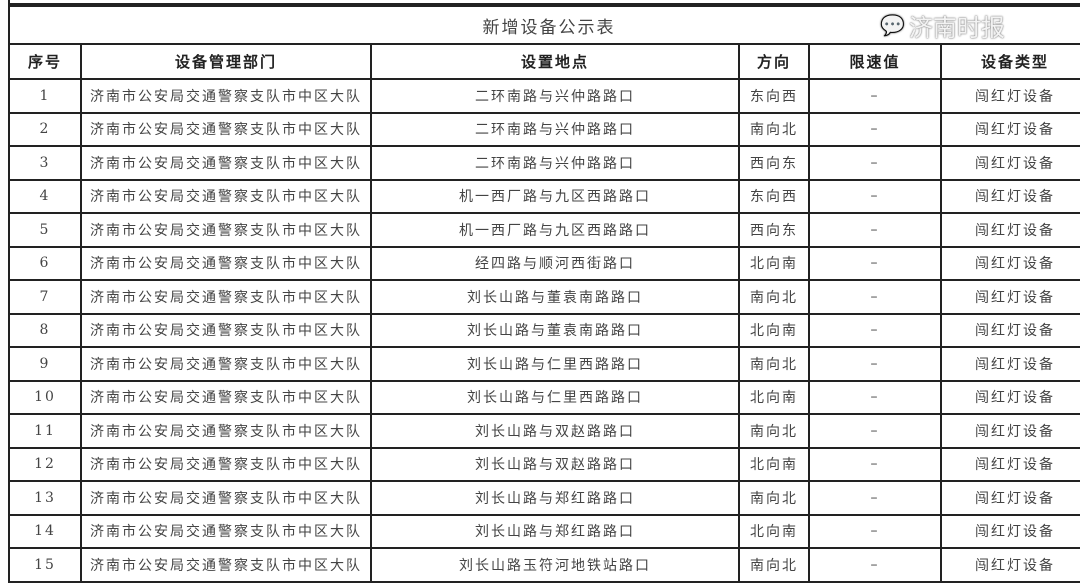 Image resolution: width=1080 pixels, height=583 pixels. I want to click on top-border, so click(544, 2).